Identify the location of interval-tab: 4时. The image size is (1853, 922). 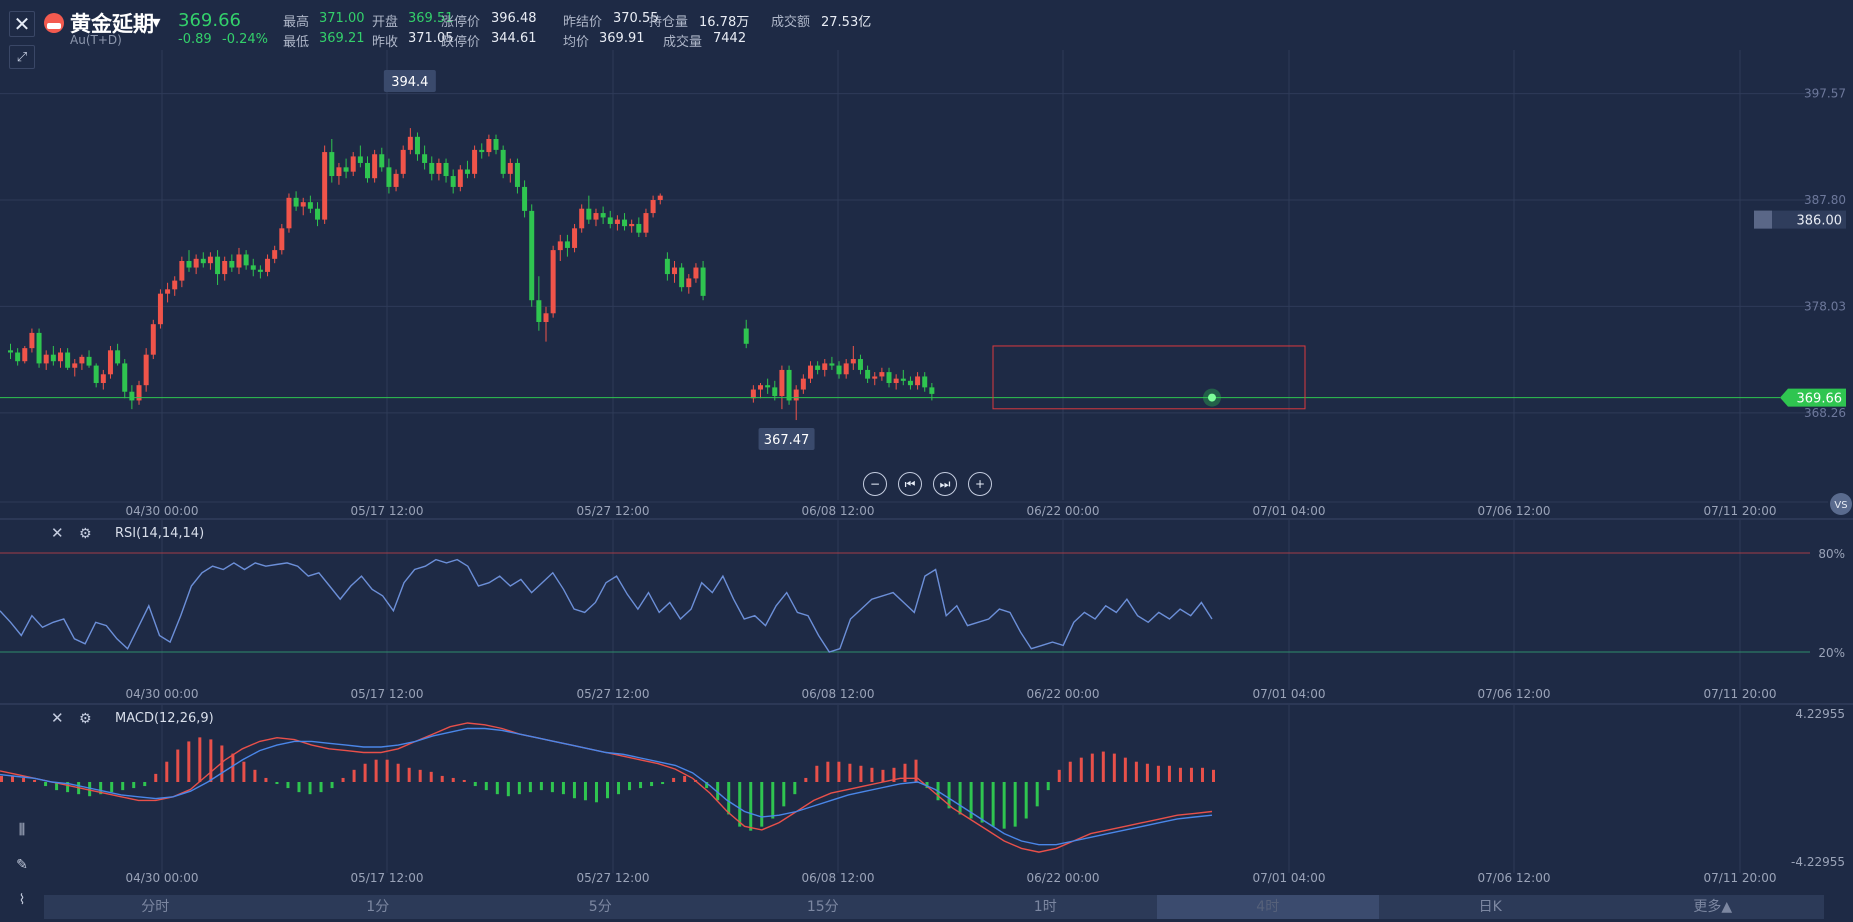
(1267, 907).